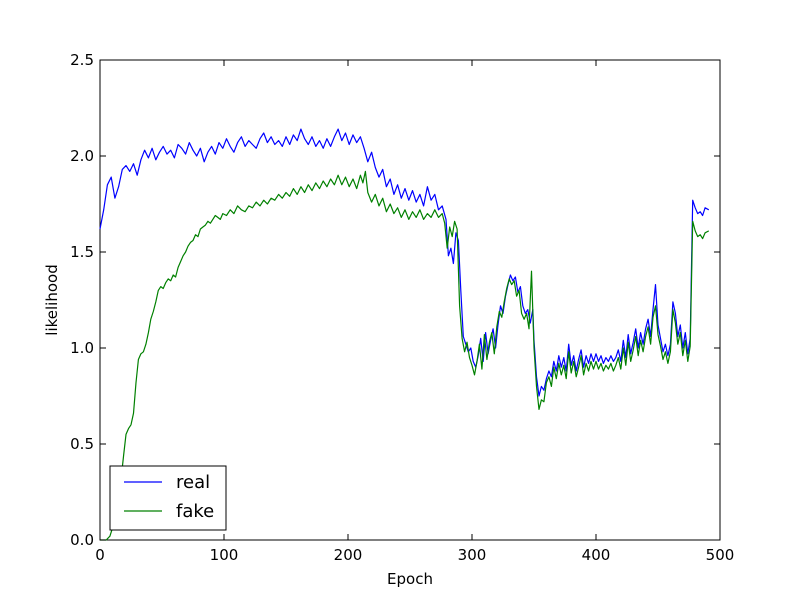  What do you see at coordinates (82, 60) in the screenshot?
I see `y-tick-label: 2.5` at bounding box center [82, 60].